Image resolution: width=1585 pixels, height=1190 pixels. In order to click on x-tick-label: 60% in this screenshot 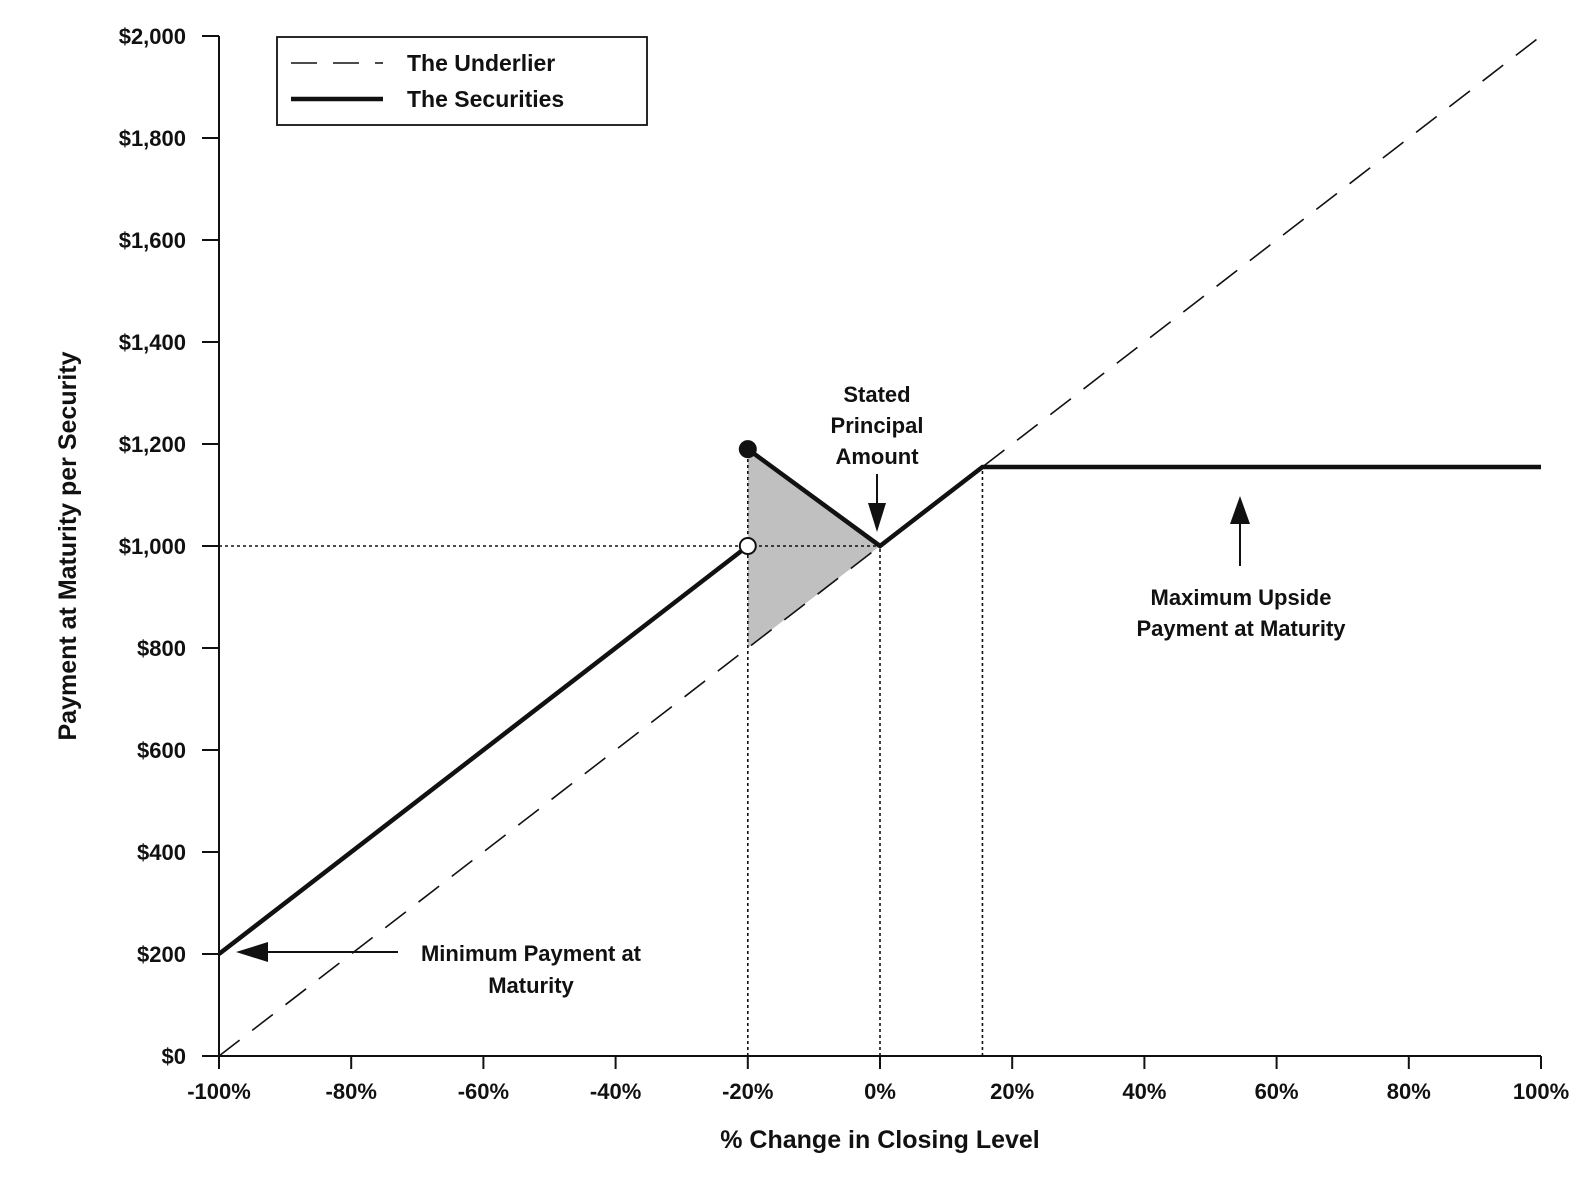, I will do `click(1277, 1091)`.